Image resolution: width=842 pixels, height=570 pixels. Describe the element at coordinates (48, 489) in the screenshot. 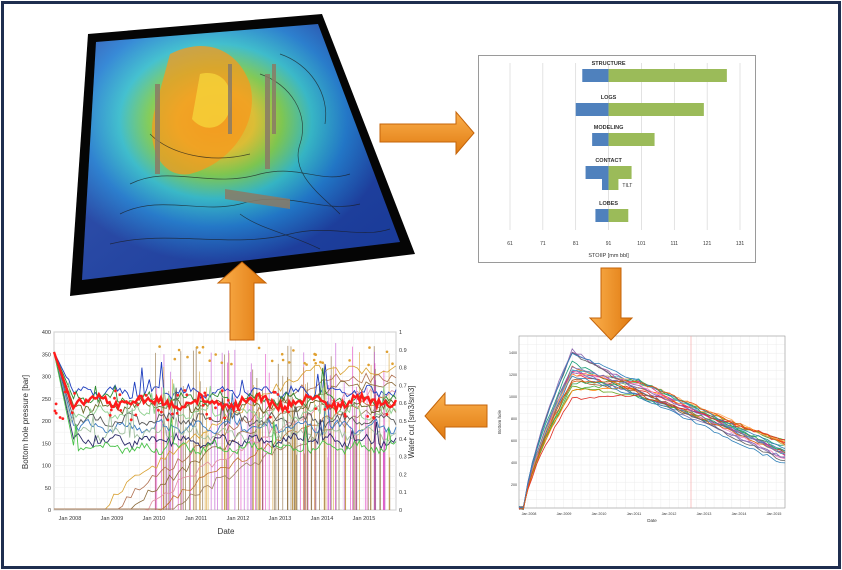

I see `bhp-left-tick: 50` at that location.